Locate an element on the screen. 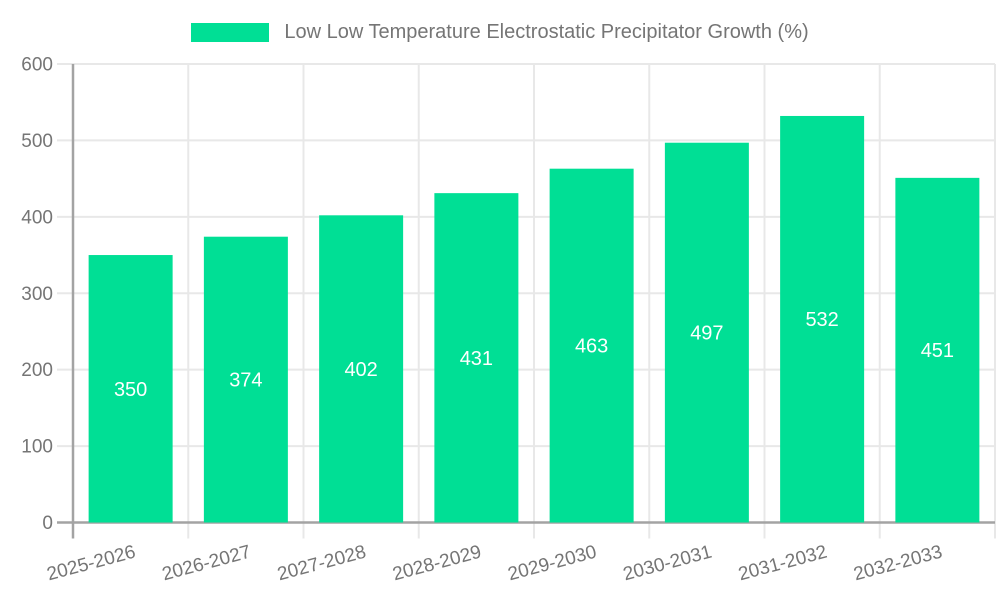 The width and height of the screenshot is (1000, 600). bar-value-label: 374 is located at coordinates (245, 381).